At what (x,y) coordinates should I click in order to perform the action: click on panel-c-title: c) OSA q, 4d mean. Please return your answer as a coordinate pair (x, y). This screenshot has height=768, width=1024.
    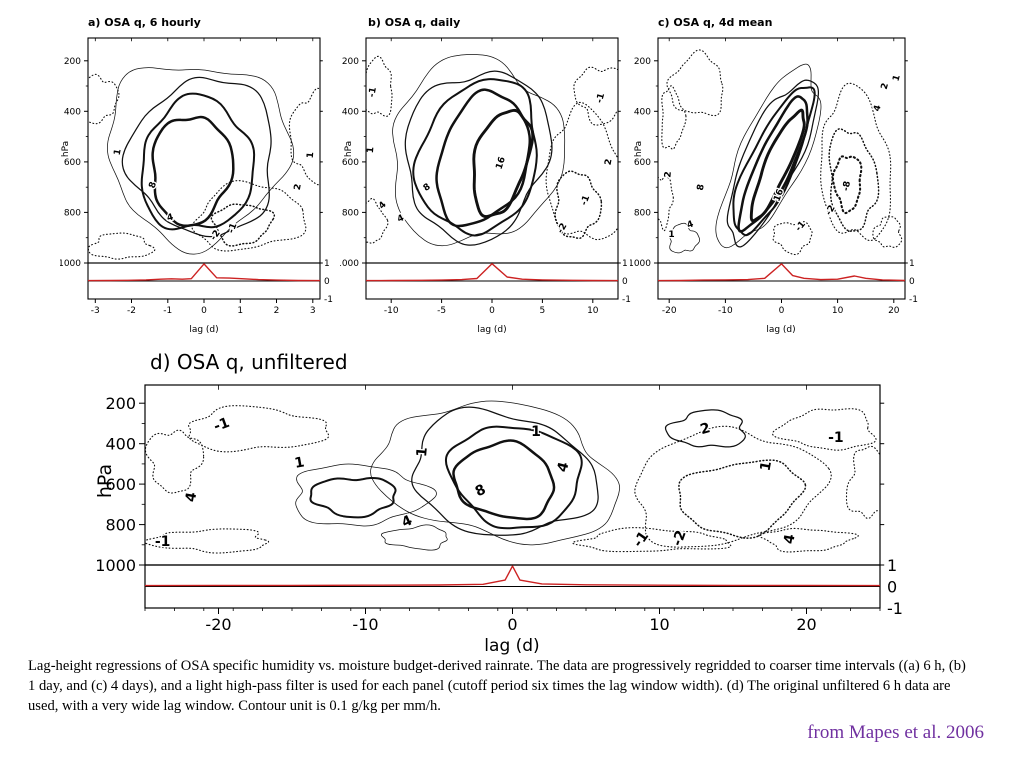
    Looking at the image, I should click on (715, 22).